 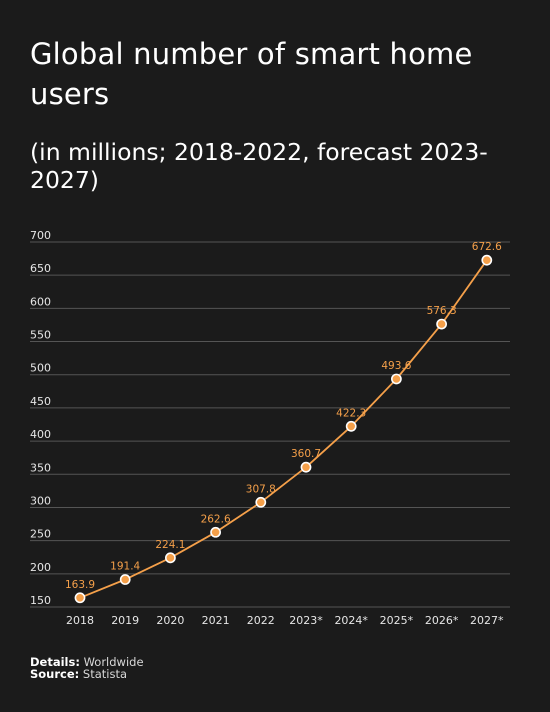 What do you see at coordinates (397, 620) in the screenshot?
I see `x-tick-label: 2025*` at bounding box center [397, 620].